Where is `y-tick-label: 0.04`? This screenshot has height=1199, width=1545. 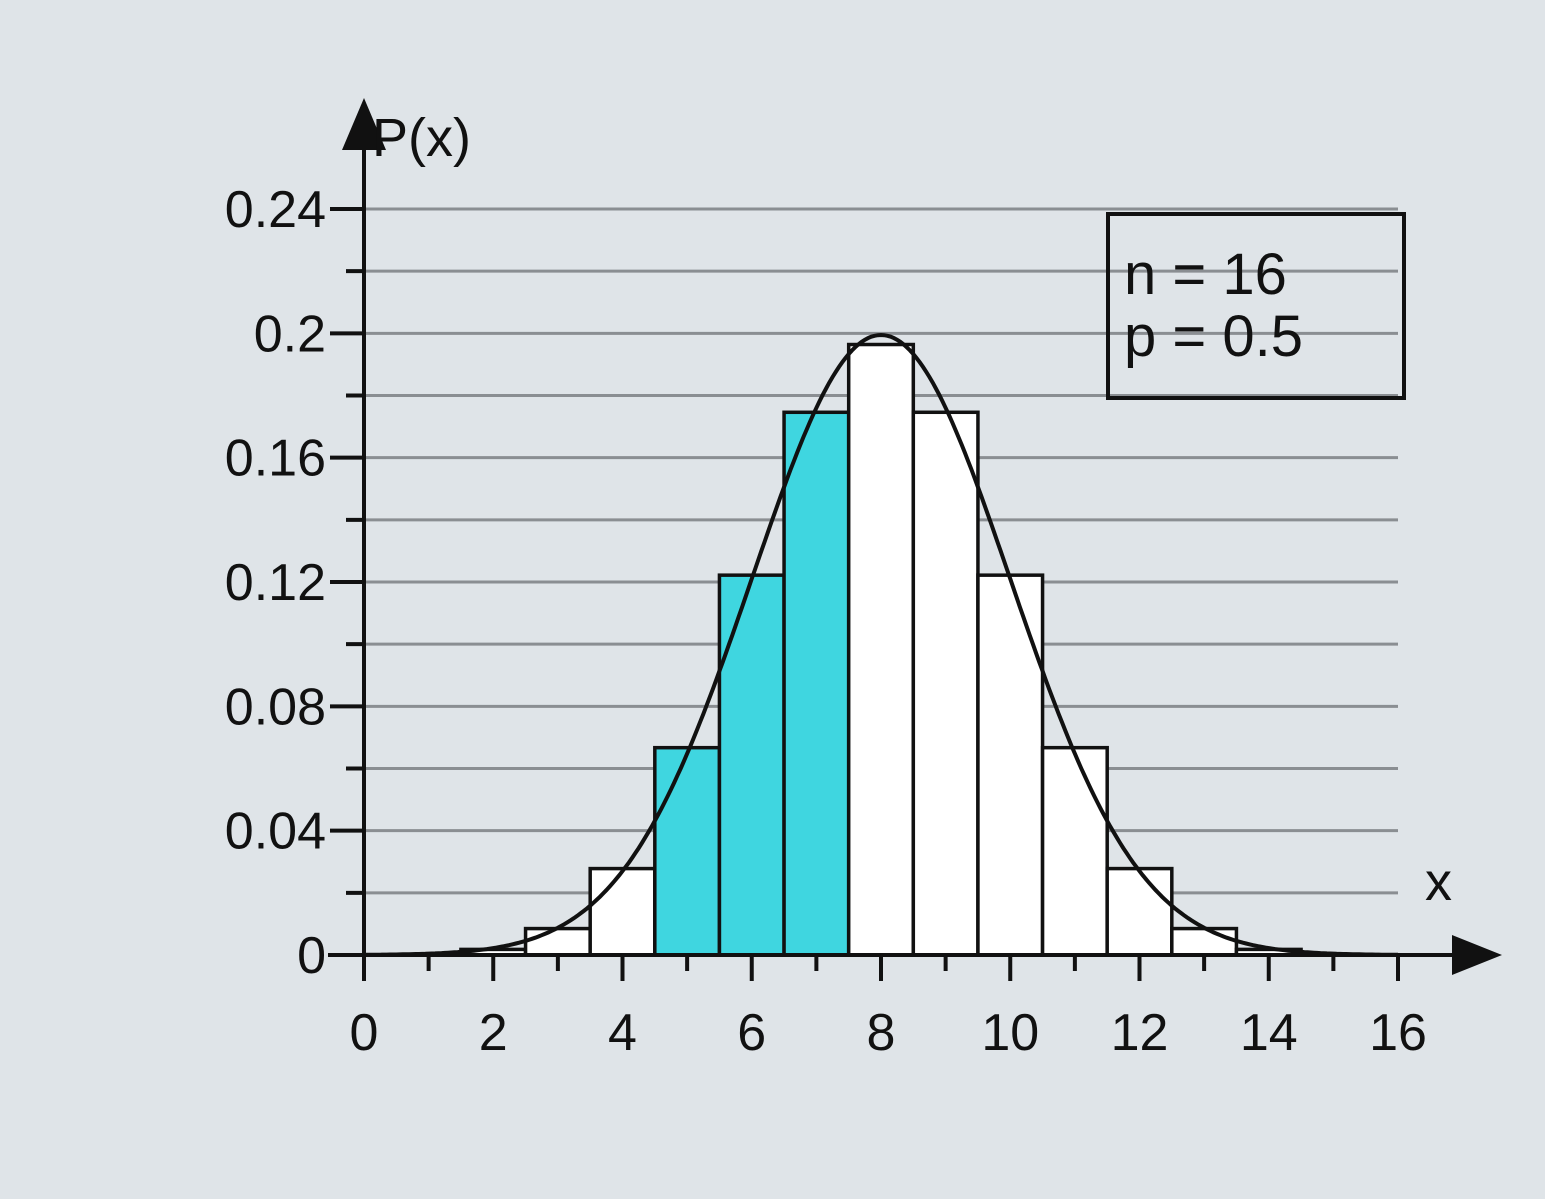 y-tick-label: 0.04 is located at coordinates (275, 832).